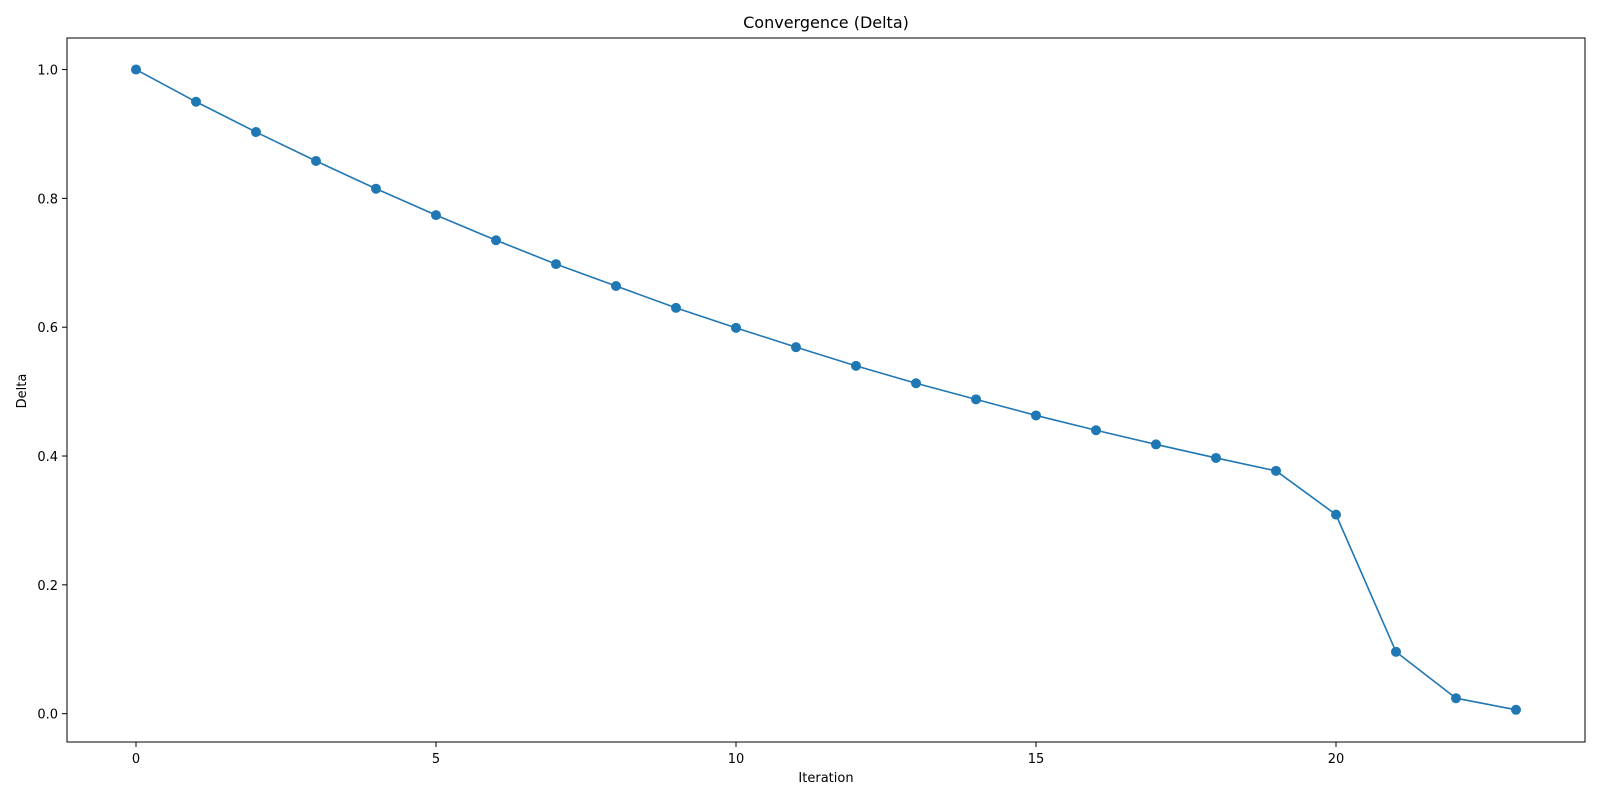 Image resolution: width=1600 pixels, height=800 pixels. Describe the element at coordinates (1336, 759) in the screenshot. I see `x-tick-label: 20` at that location.